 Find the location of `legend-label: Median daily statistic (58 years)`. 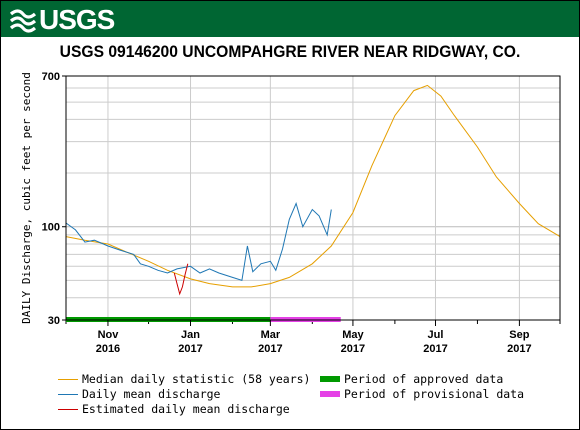

legend-label: Median daily statistic (58 years) is located at coordinates (196, 379).